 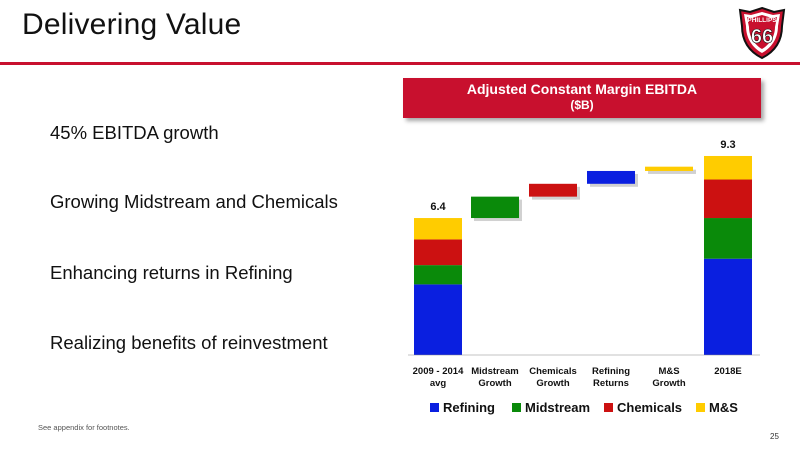 What do you see at coordinates (728, 199) in the screenshot?
I see `bar-2018e-chemicals` at bounding box center [728, 199].